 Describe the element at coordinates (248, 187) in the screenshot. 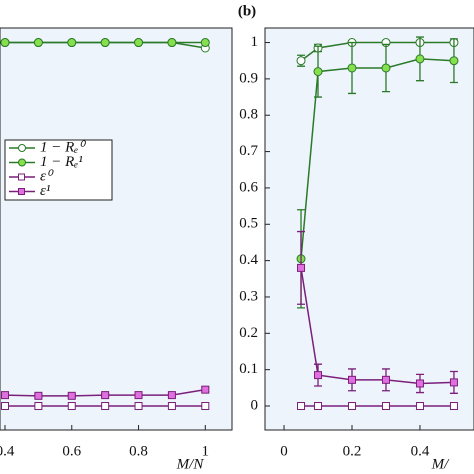

I see `y-tick-label: 0.6` at that location.